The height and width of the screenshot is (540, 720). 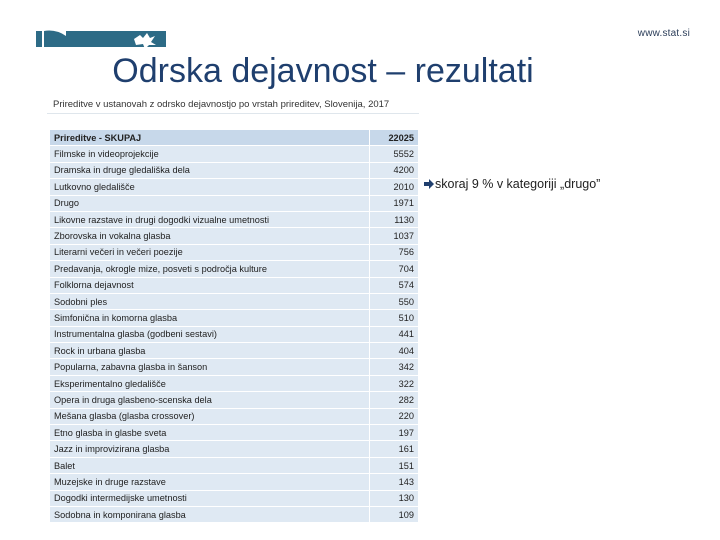 I want to click on table-row: Rock in urbana glasba 404, so click(x=234, y=351).